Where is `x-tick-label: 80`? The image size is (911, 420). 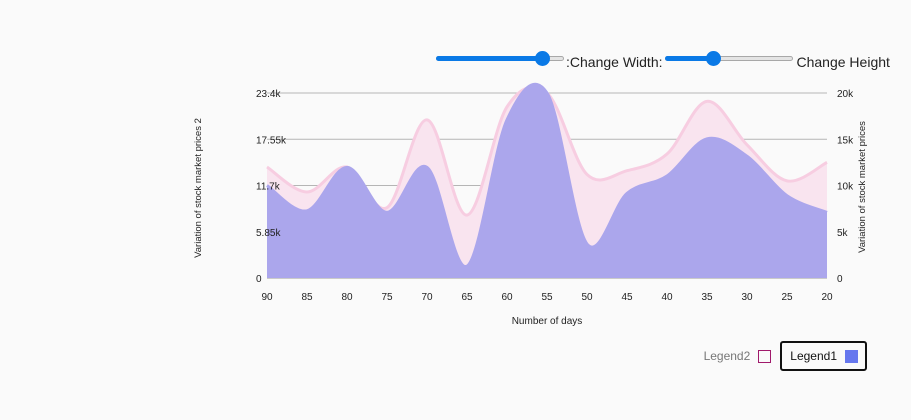
x-tick-label: 80 is located at coordinates (347, 297).